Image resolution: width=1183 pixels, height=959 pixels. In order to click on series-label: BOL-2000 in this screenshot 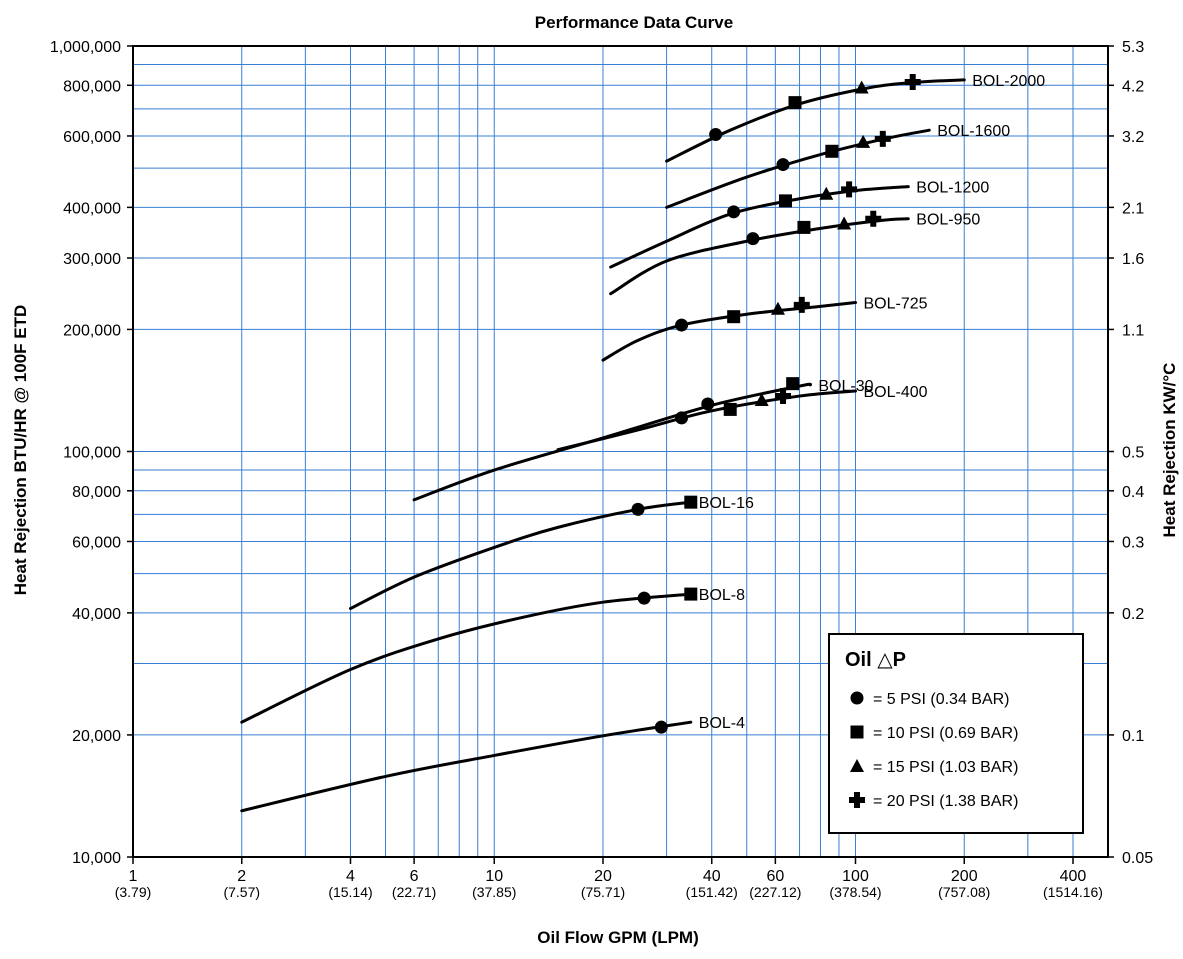, I will do `click(1008, 81)`.